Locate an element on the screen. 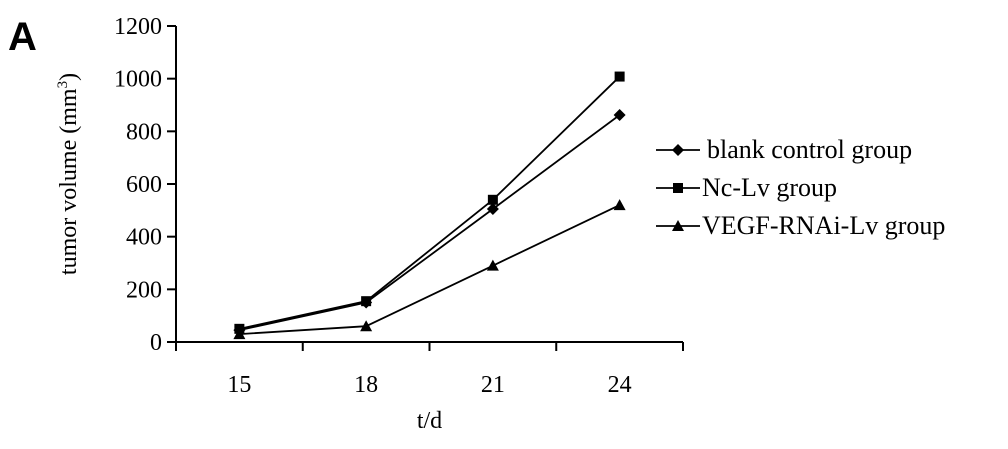  series-line is located at coordinates (430, 269).